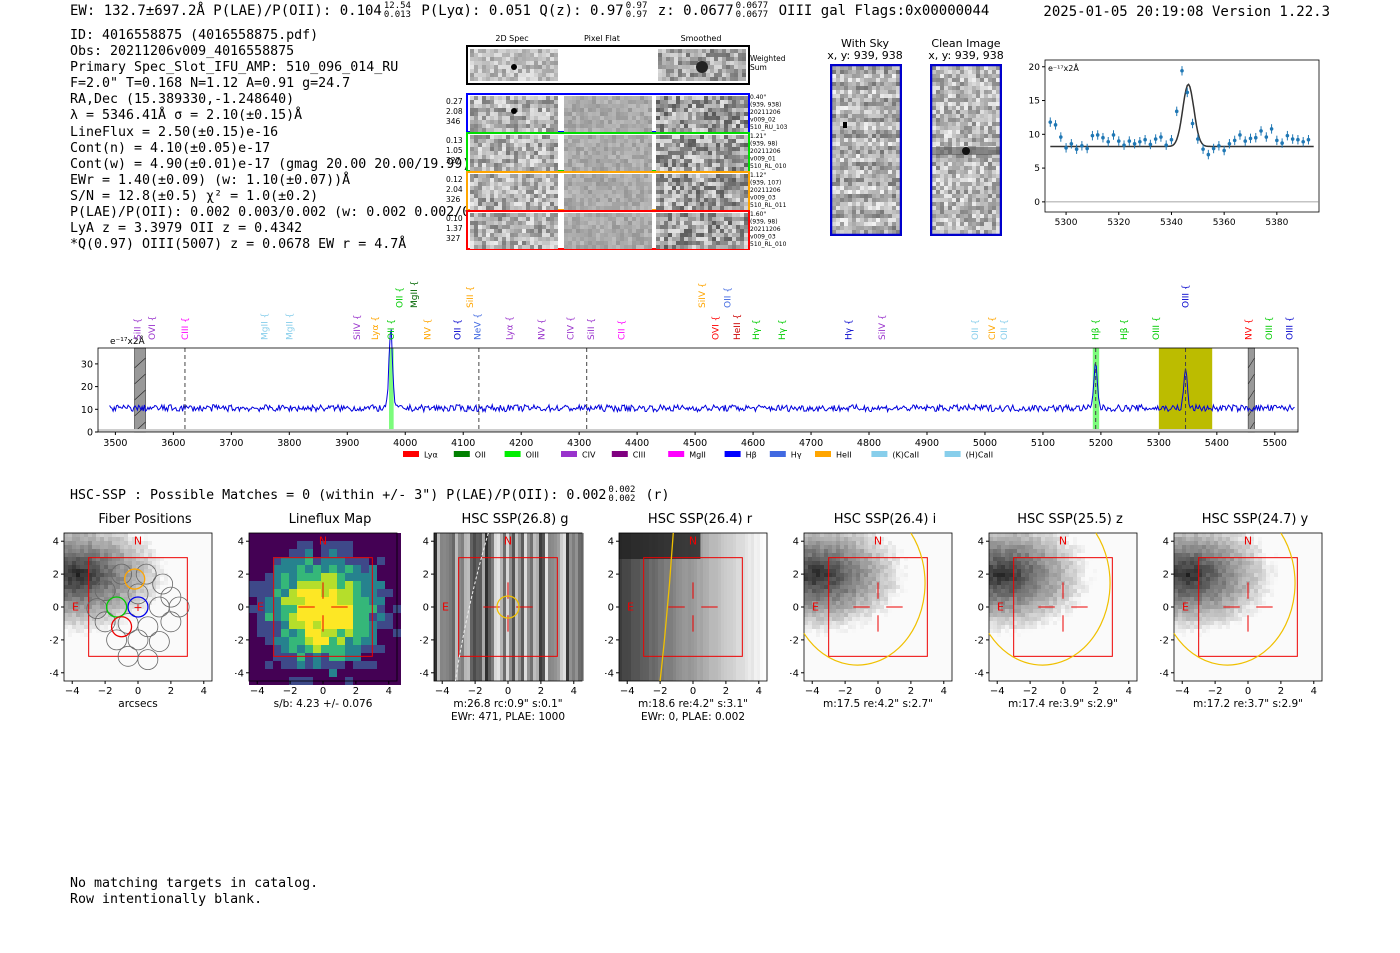 This screenshot has width=1400, height=953. I want to click on legend-swatch, so click(732, 454).